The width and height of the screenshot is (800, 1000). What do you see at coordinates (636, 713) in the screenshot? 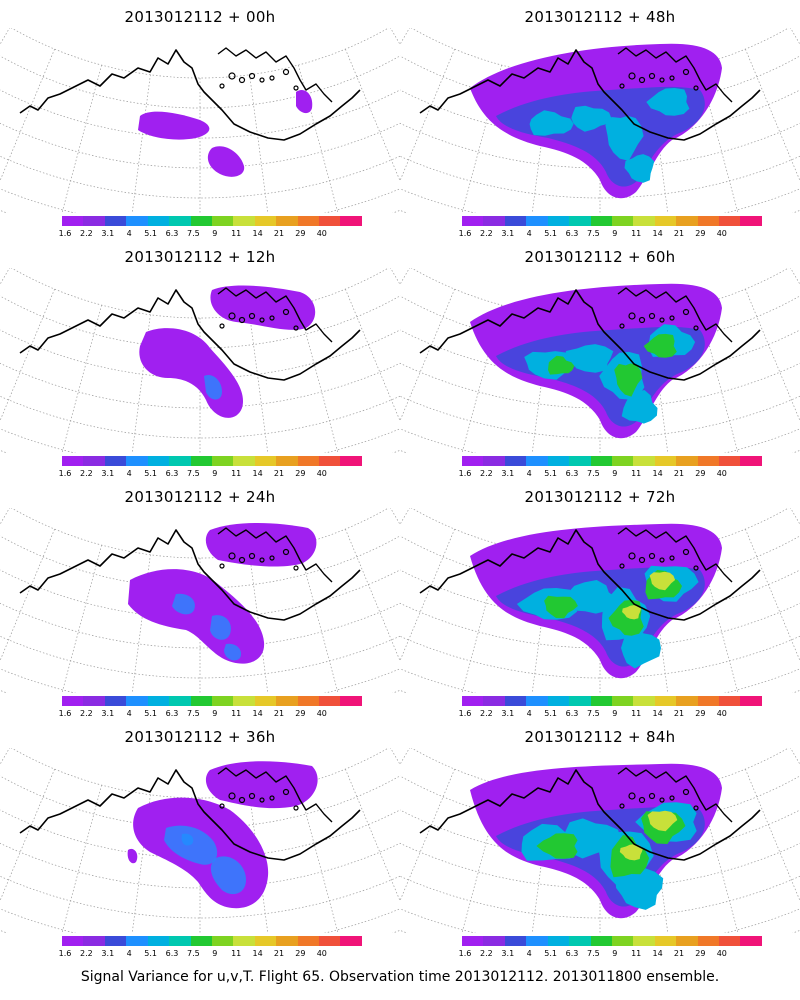
I see `colorbar-label: 11` at bounding box center [636, 713].